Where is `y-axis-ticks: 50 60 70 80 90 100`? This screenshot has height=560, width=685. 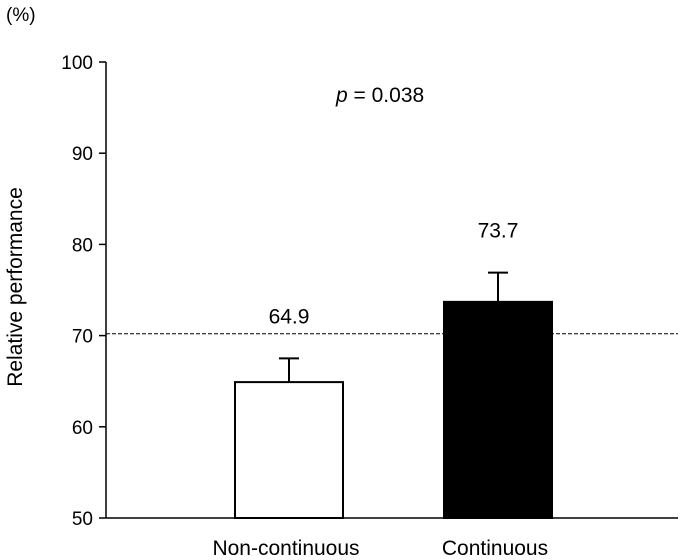 y-axis-ticks: 50 60 70 80 90 100 is located at coordinates (83, 291).